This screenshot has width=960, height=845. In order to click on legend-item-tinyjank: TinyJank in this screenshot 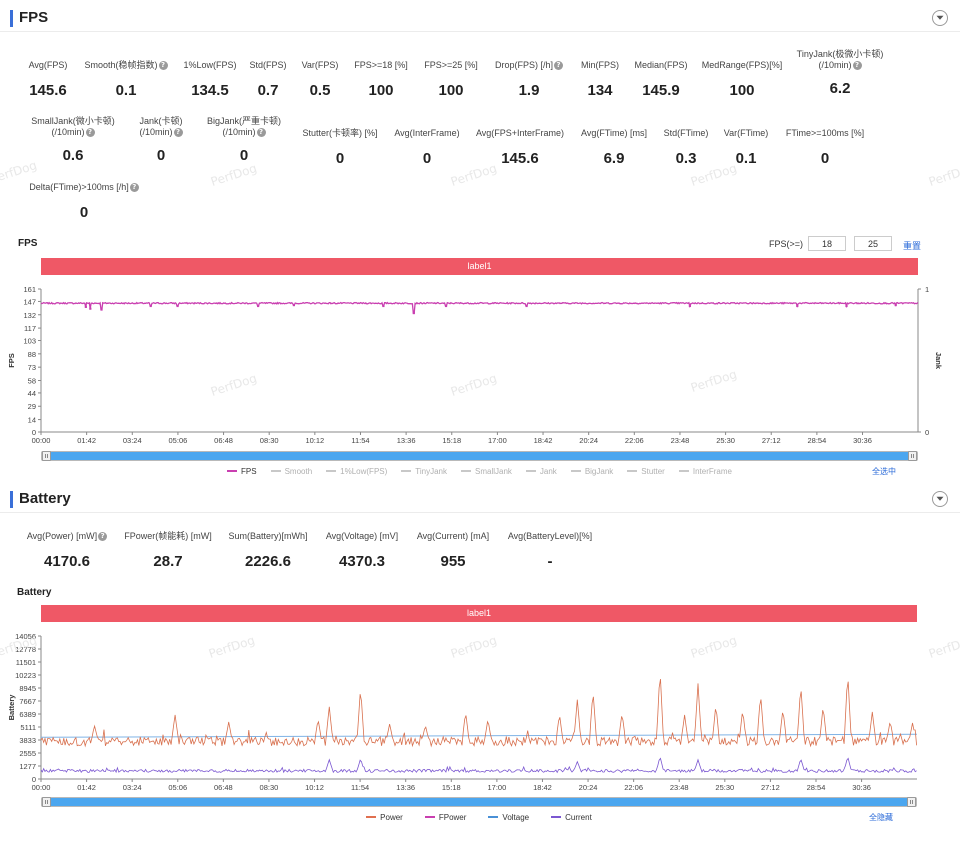, I will do `click(424, 471)`.